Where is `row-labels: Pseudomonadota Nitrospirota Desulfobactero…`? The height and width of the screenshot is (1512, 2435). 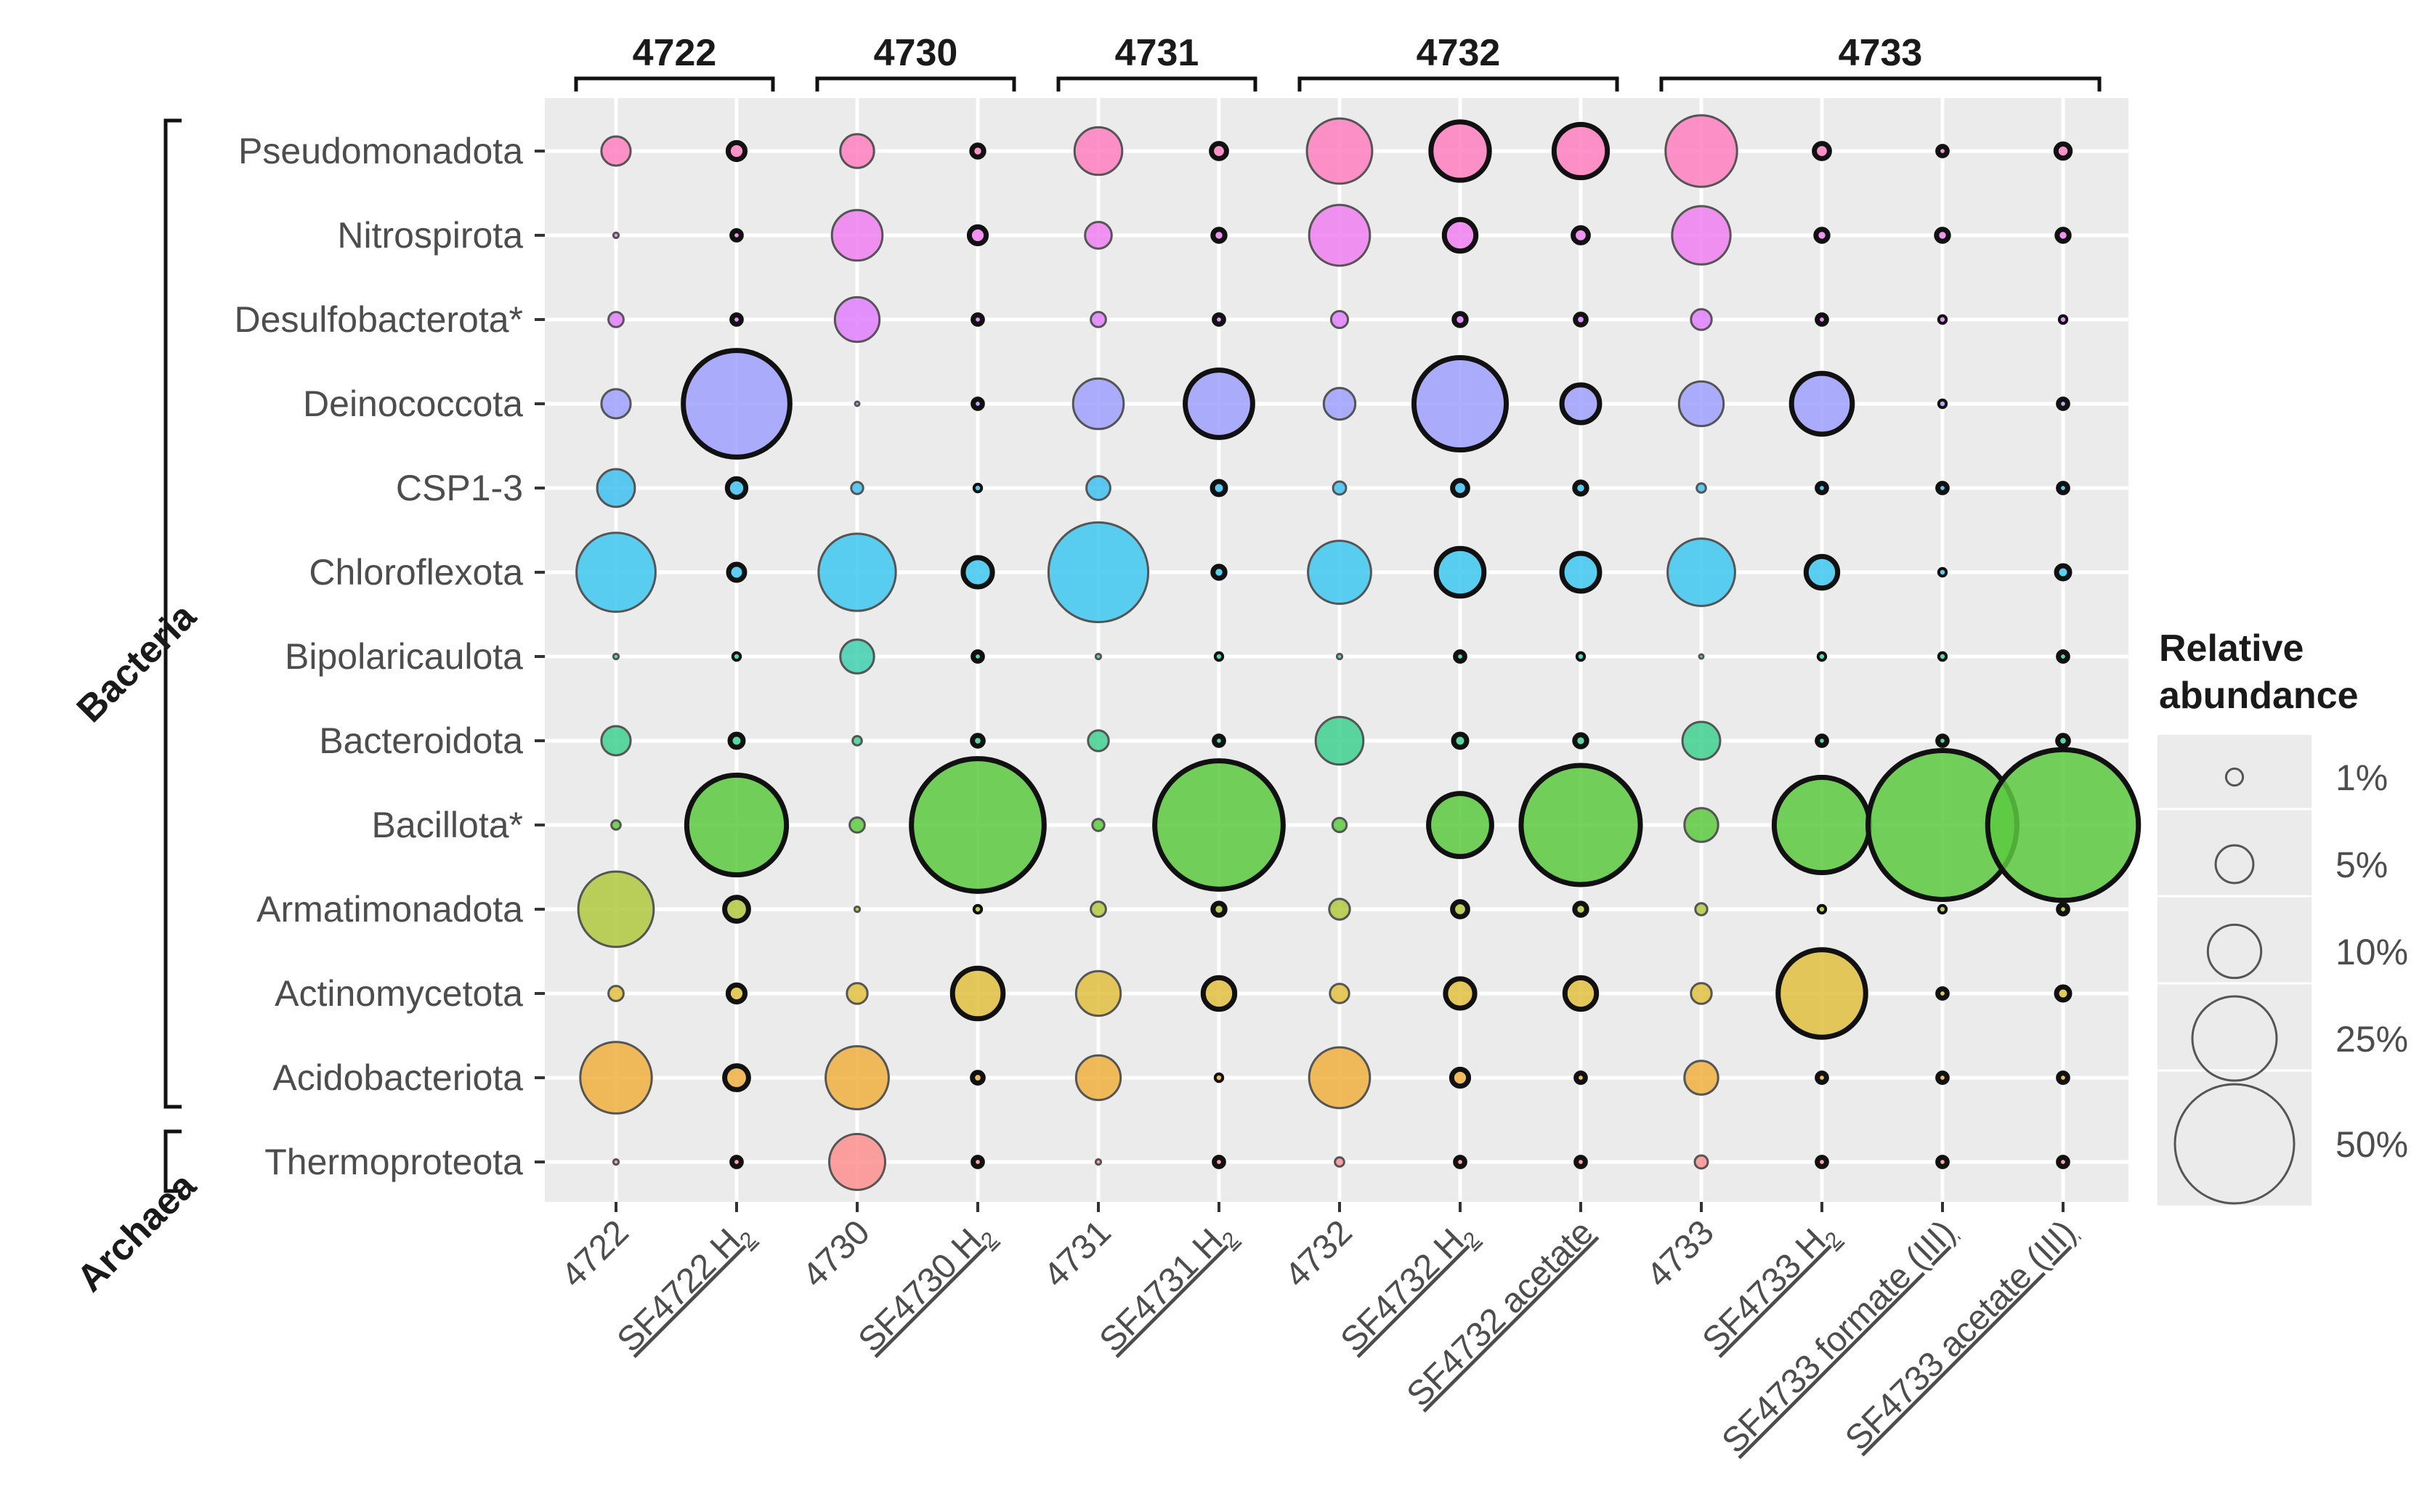 row-labels: Pseudomonadota Nitrospirota Desulfobactero… is located at coordinates (390, 656).